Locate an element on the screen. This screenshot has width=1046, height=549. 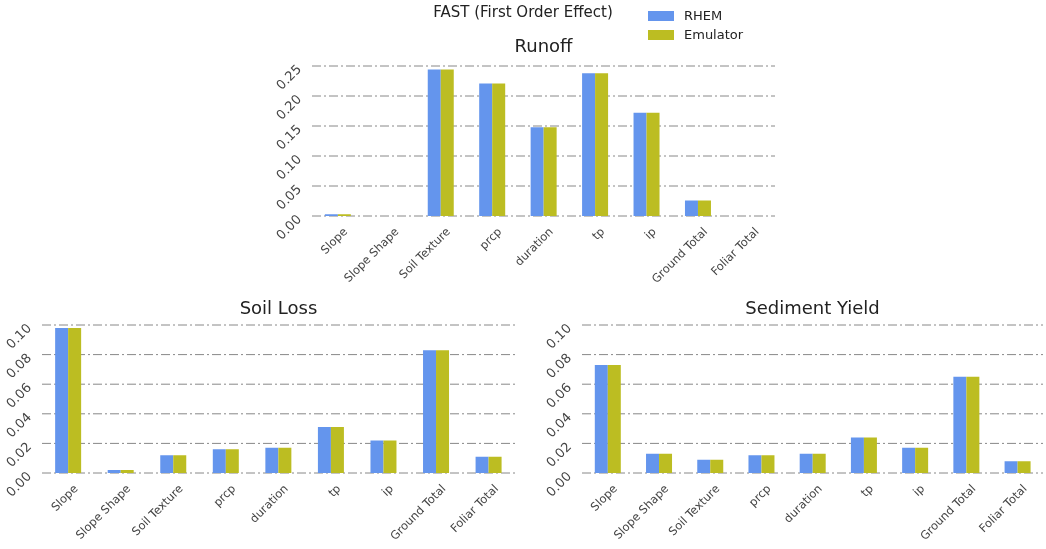
legend-label: RHEM is located at coordinates (703, 15).